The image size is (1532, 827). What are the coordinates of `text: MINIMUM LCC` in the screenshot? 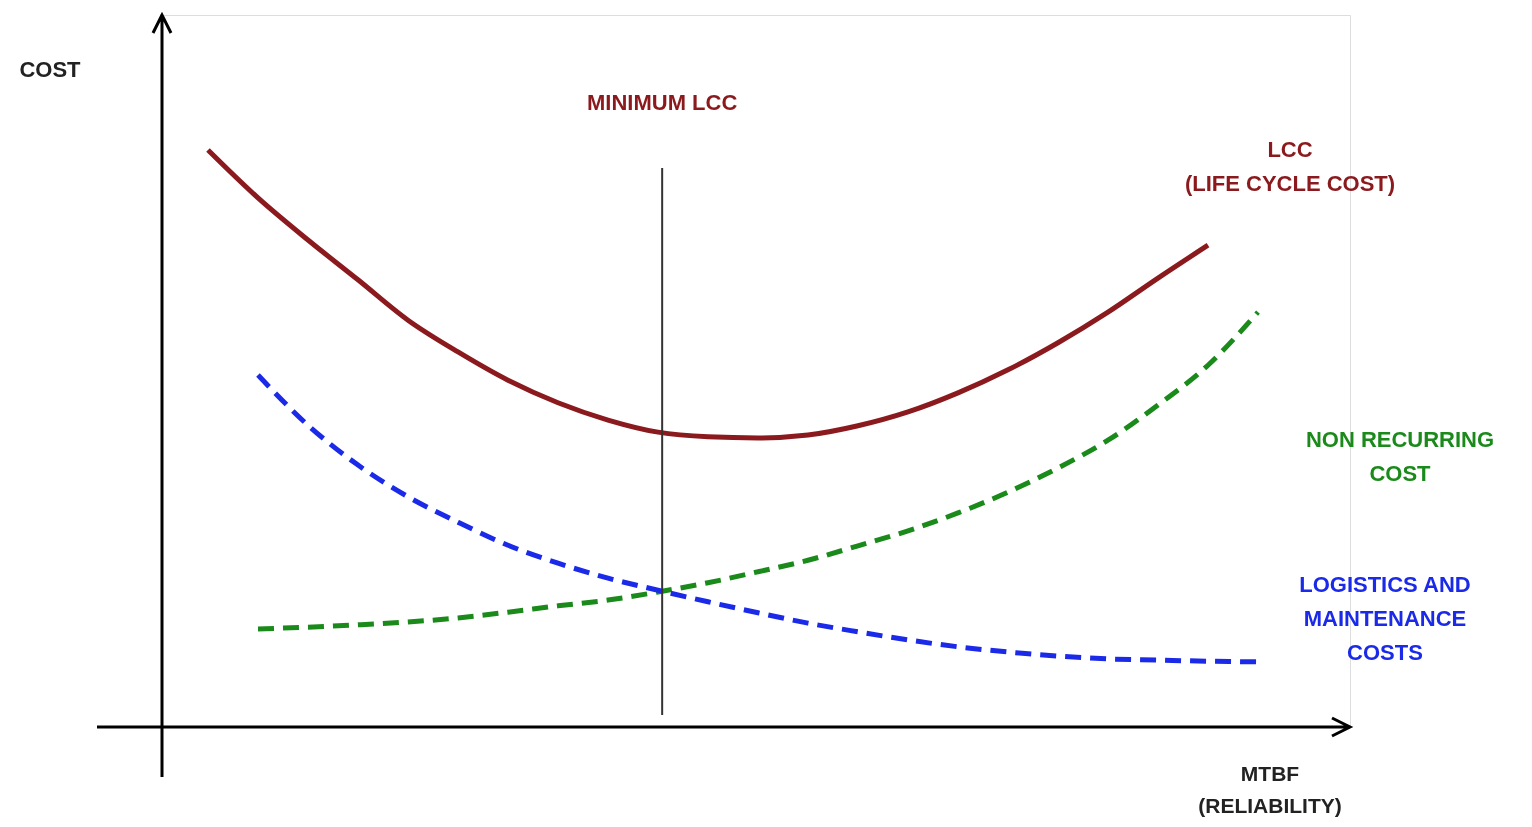 It's located at (662, 102).